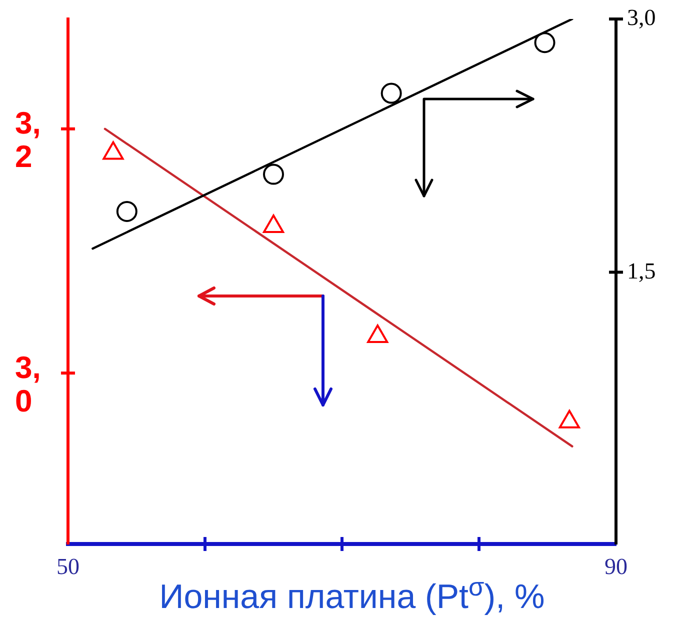 This screenshot has width=682, height=620. Describe the element at coordinates (68, 566) in the screenshot. I see `x-tick-label: 50` at that location.